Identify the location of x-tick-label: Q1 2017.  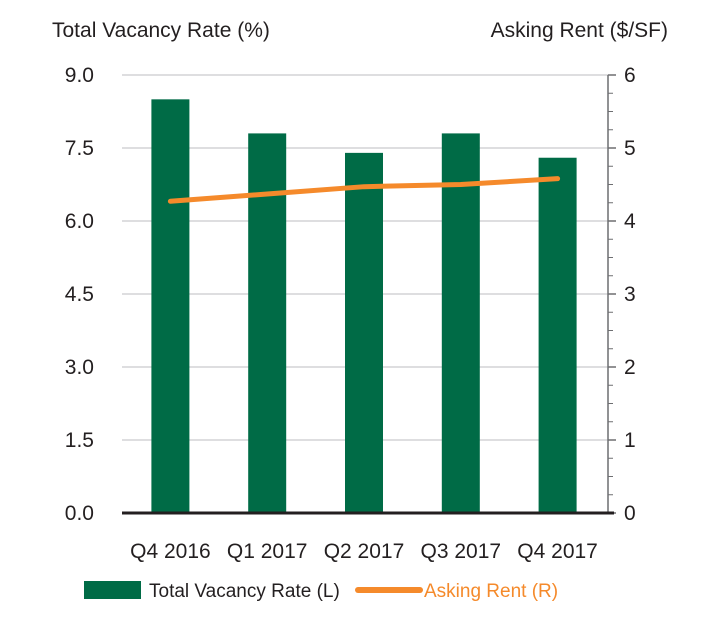
(267, 551).